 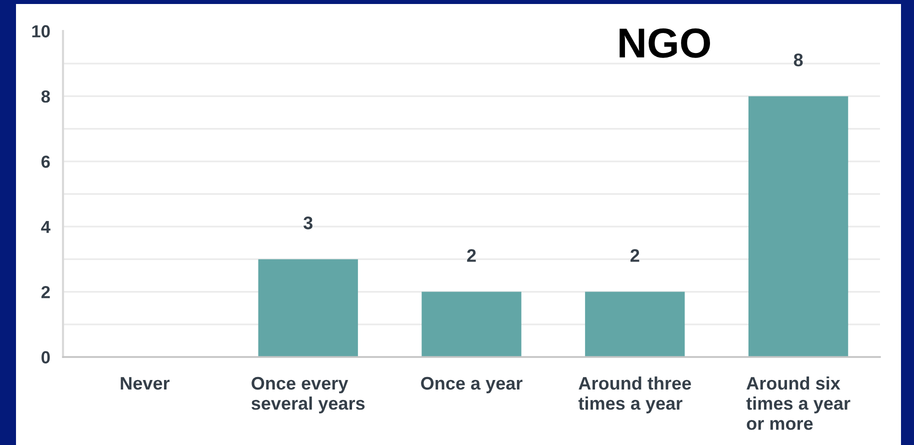 I want to click on y-tick-label: 0, so click(x=46, y=357).